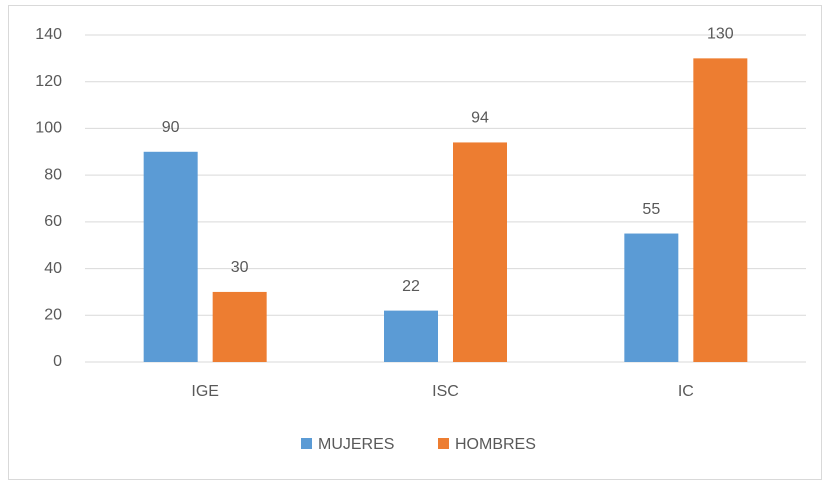 The image size is (823, 481). I want to click on x-tick-label: IGE, so click(205, 391).